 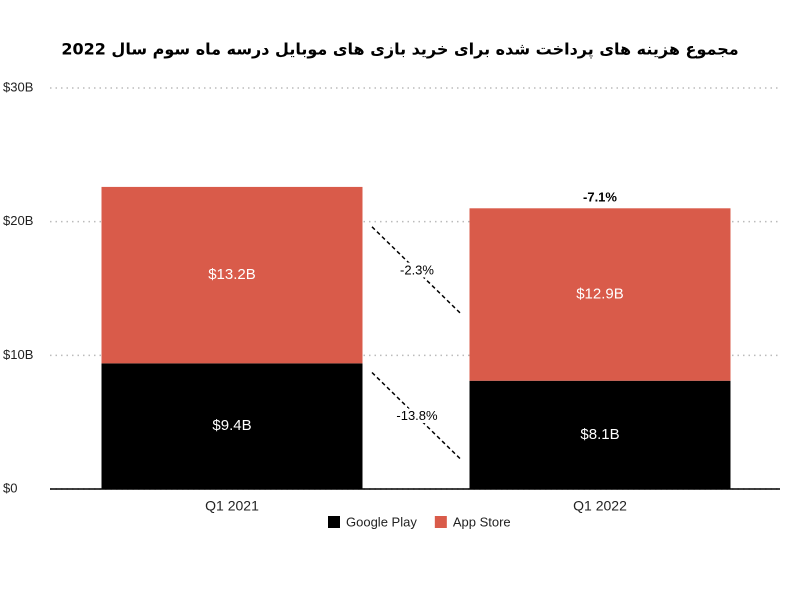 What do you see at coordinates (417, 269) in the screenshot?
I see `change-label: -2.3%` at bounding box center [417, 269].